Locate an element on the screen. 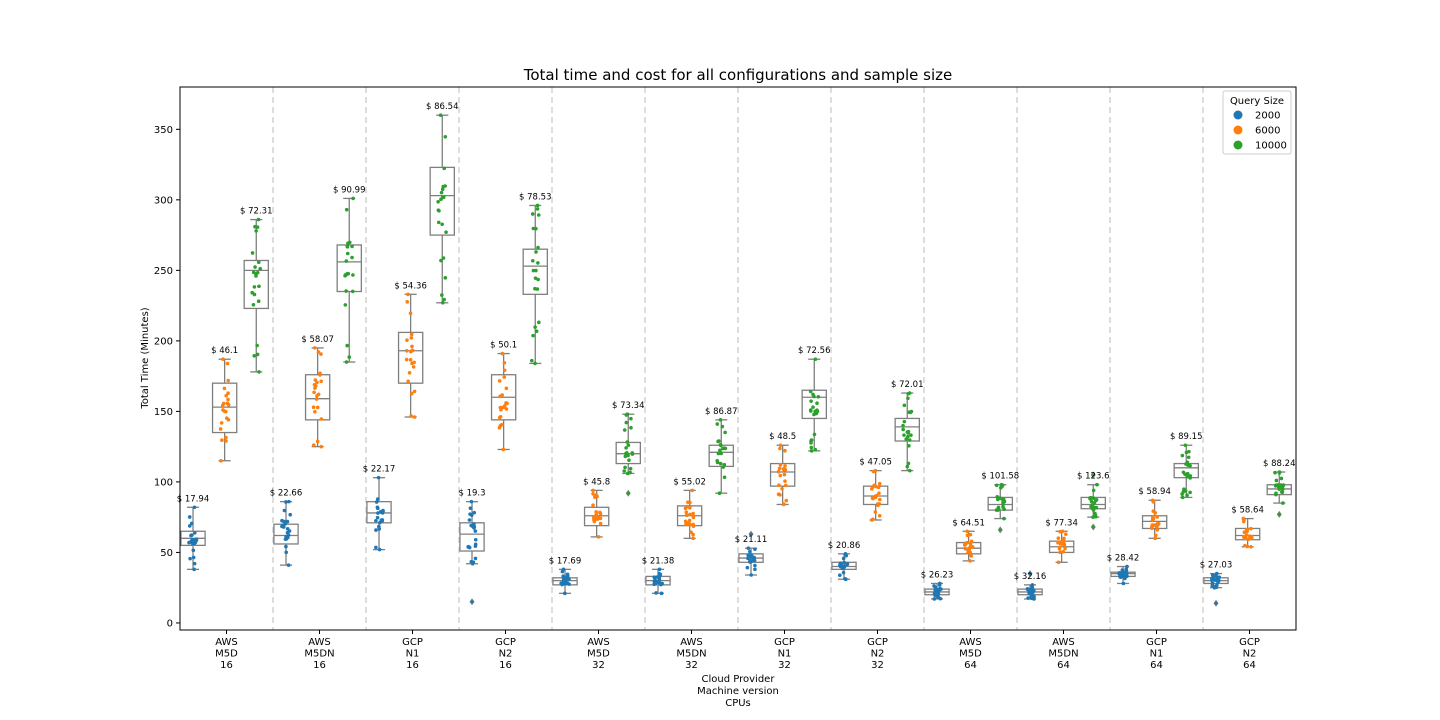 The width and height of the screenshot is (1440, 720). cost-label: $ 47.05 is located at coordinates (875, 463).